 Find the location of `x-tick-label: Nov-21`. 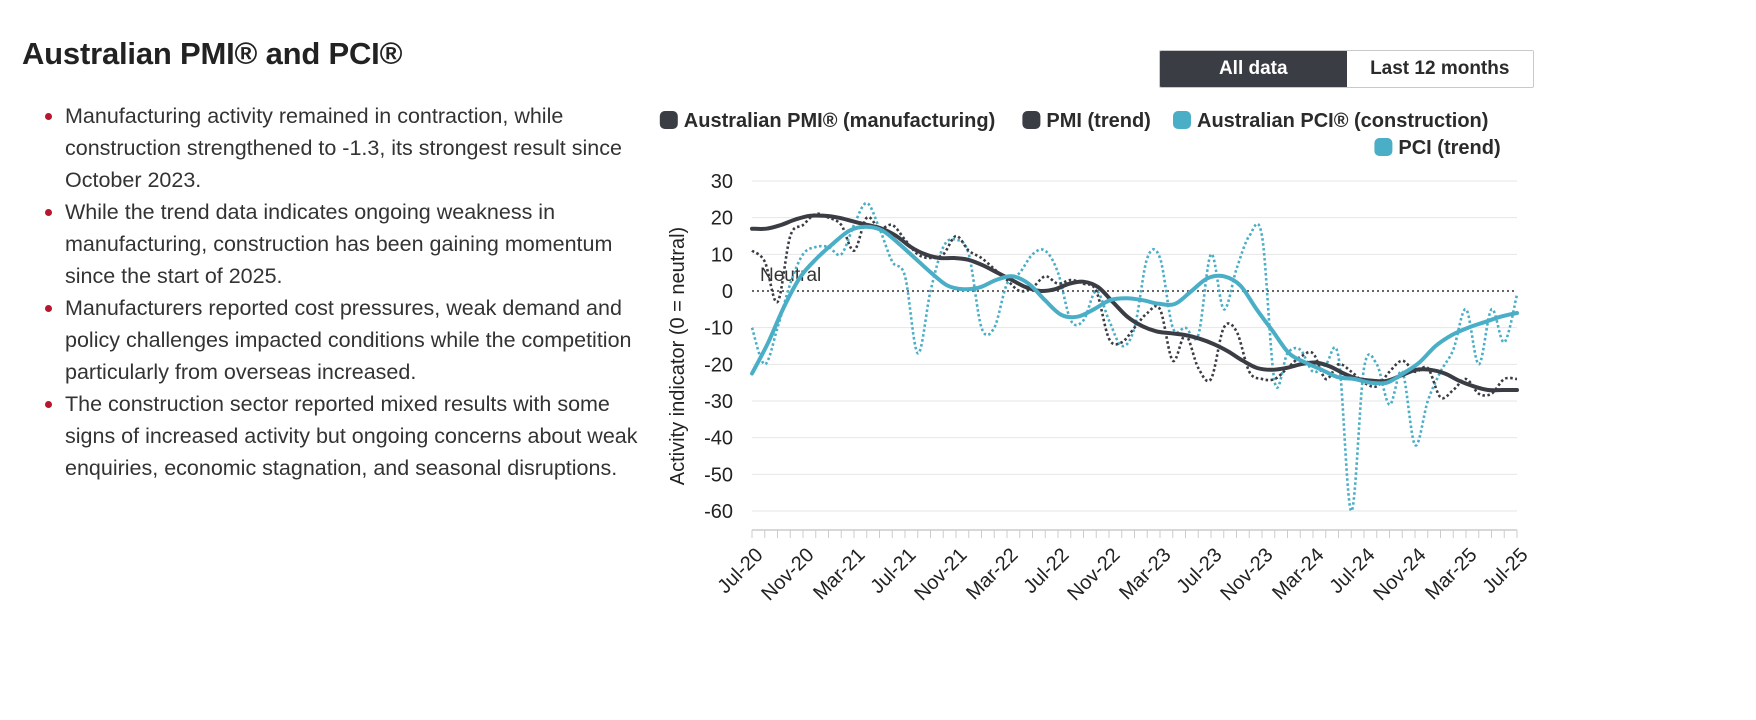

x-tick-label: Nov-21 is located at coordinates (940, 574).